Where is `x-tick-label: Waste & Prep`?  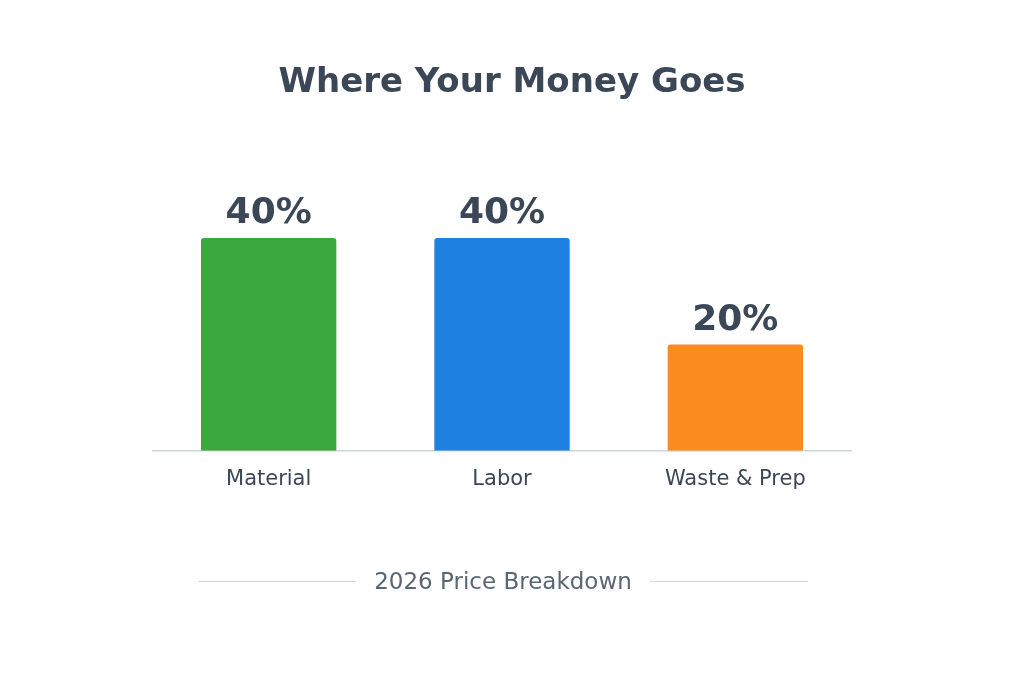 x-tick-label: Waste & Prep is located at coordinates (735, 477).